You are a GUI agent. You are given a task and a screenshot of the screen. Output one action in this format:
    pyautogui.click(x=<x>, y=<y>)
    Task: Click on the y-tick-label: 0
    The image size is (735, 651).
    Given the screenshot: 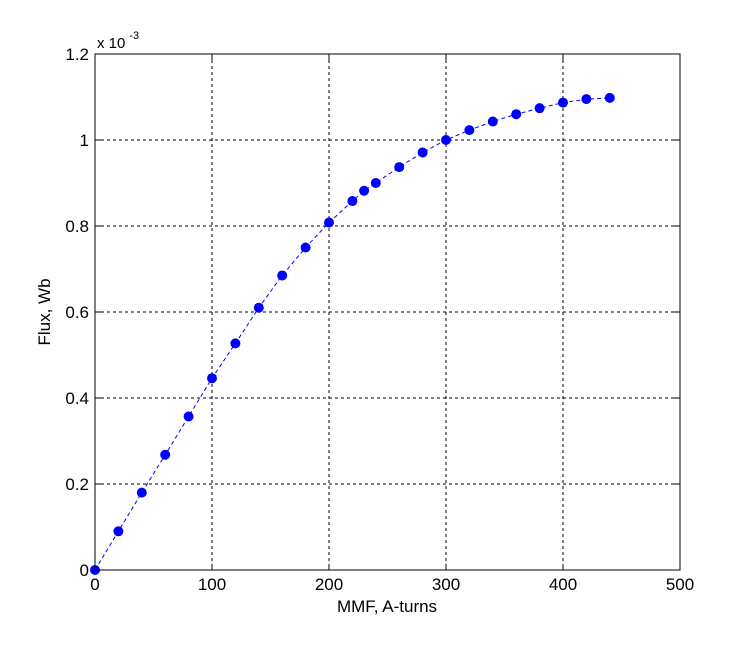 What is the action you would take?
    pyautogui.click(x=84, y=570)
    